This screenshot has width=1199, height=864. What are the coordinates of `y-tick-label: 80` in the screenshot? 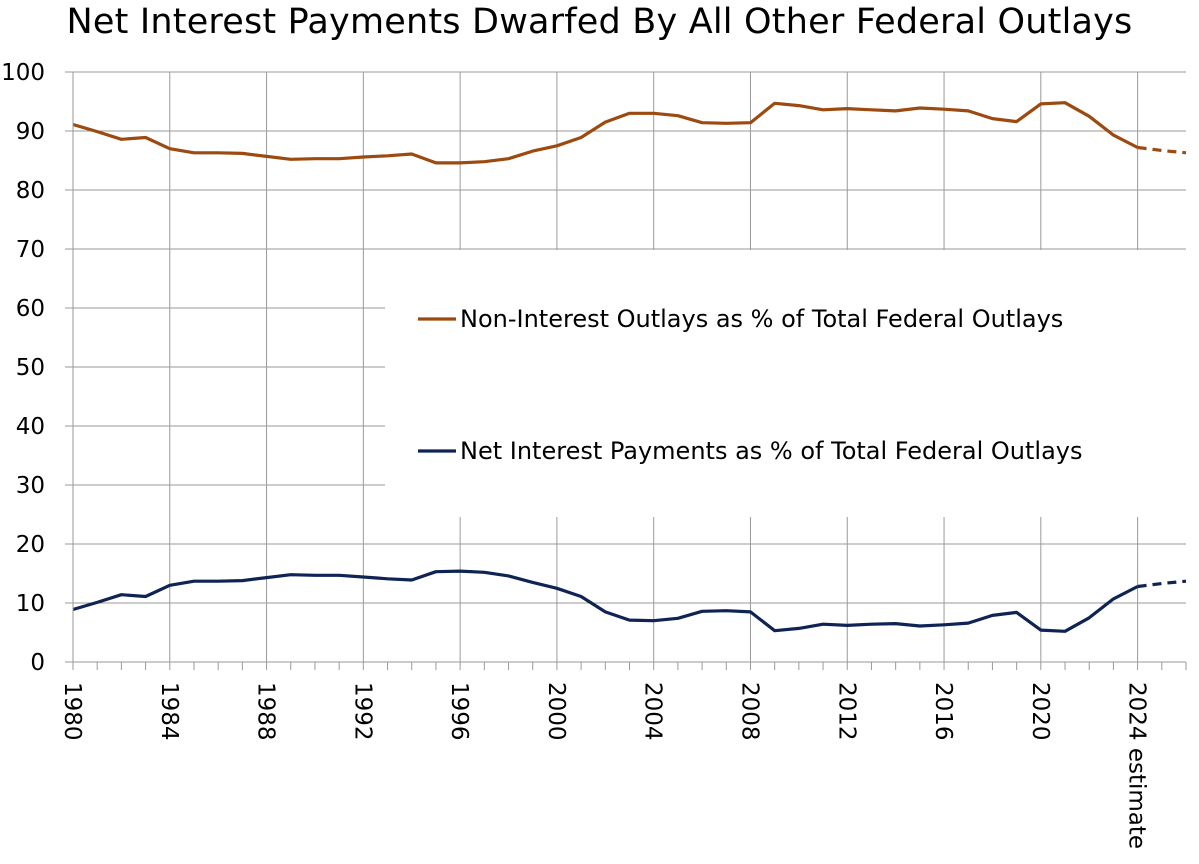 It's located at (30, 191).